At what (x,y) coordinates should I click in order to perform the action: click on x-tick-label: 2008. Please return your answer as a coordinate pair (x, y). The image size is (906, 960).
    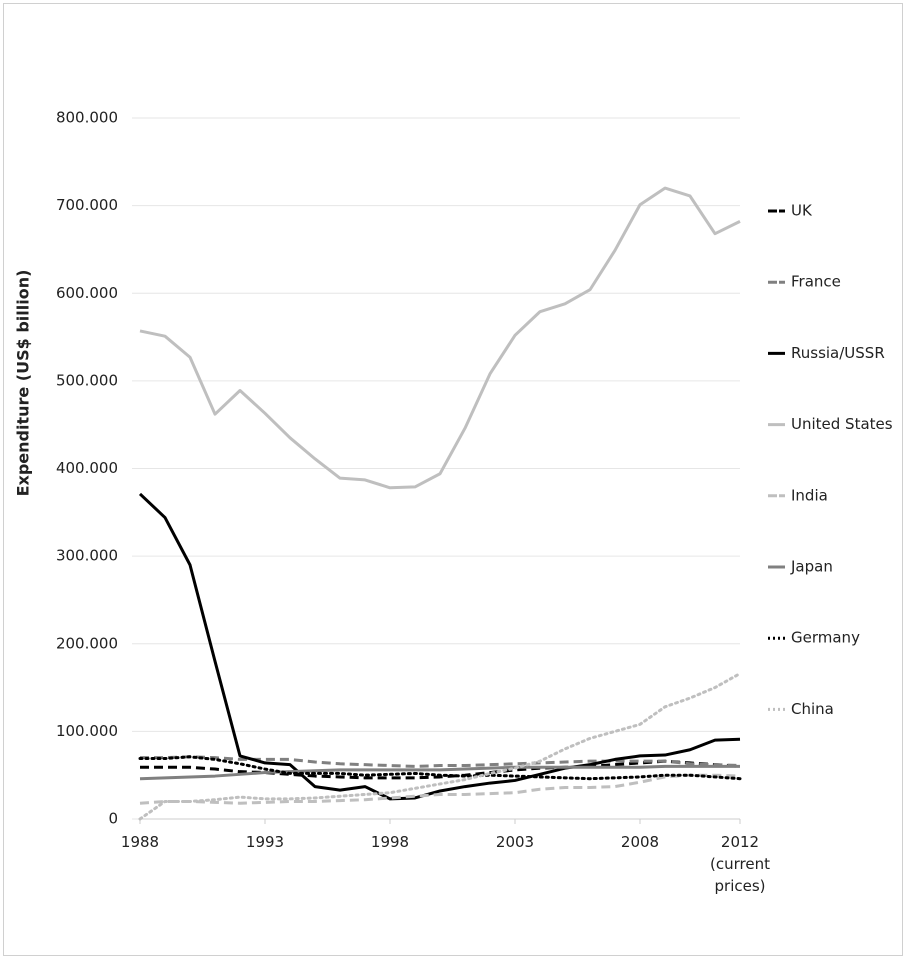
    Looking at the image, I should click on (640, 842).